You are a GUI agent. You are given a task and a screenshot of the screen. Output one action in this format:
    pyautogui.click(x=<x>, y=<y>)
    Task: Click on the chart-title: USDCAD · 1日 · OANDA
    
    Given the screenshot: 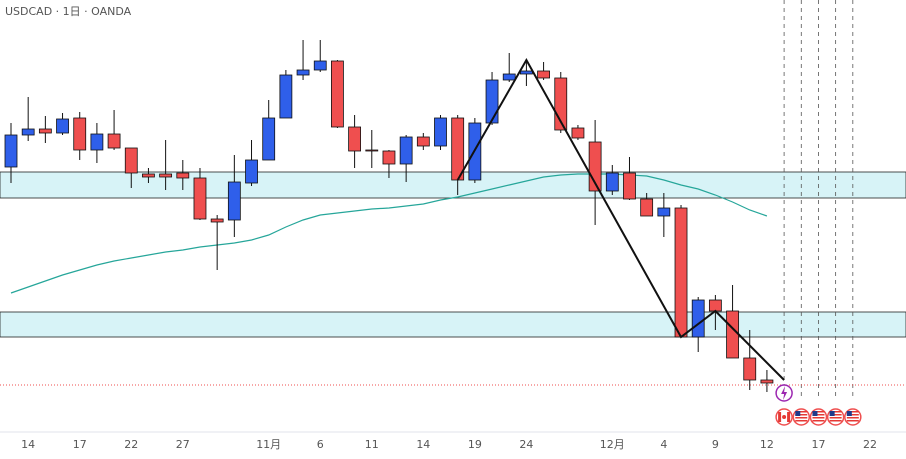 What is the action you would take?
    pyautogui.click(x=68, y=11)
    